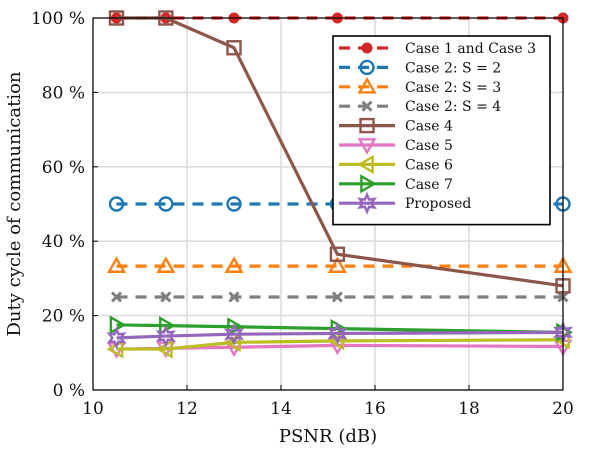 The height and width of the screenshot is (452, 605). I want to click on legend-entry: Case 2: S = 2, so click(420, 67).